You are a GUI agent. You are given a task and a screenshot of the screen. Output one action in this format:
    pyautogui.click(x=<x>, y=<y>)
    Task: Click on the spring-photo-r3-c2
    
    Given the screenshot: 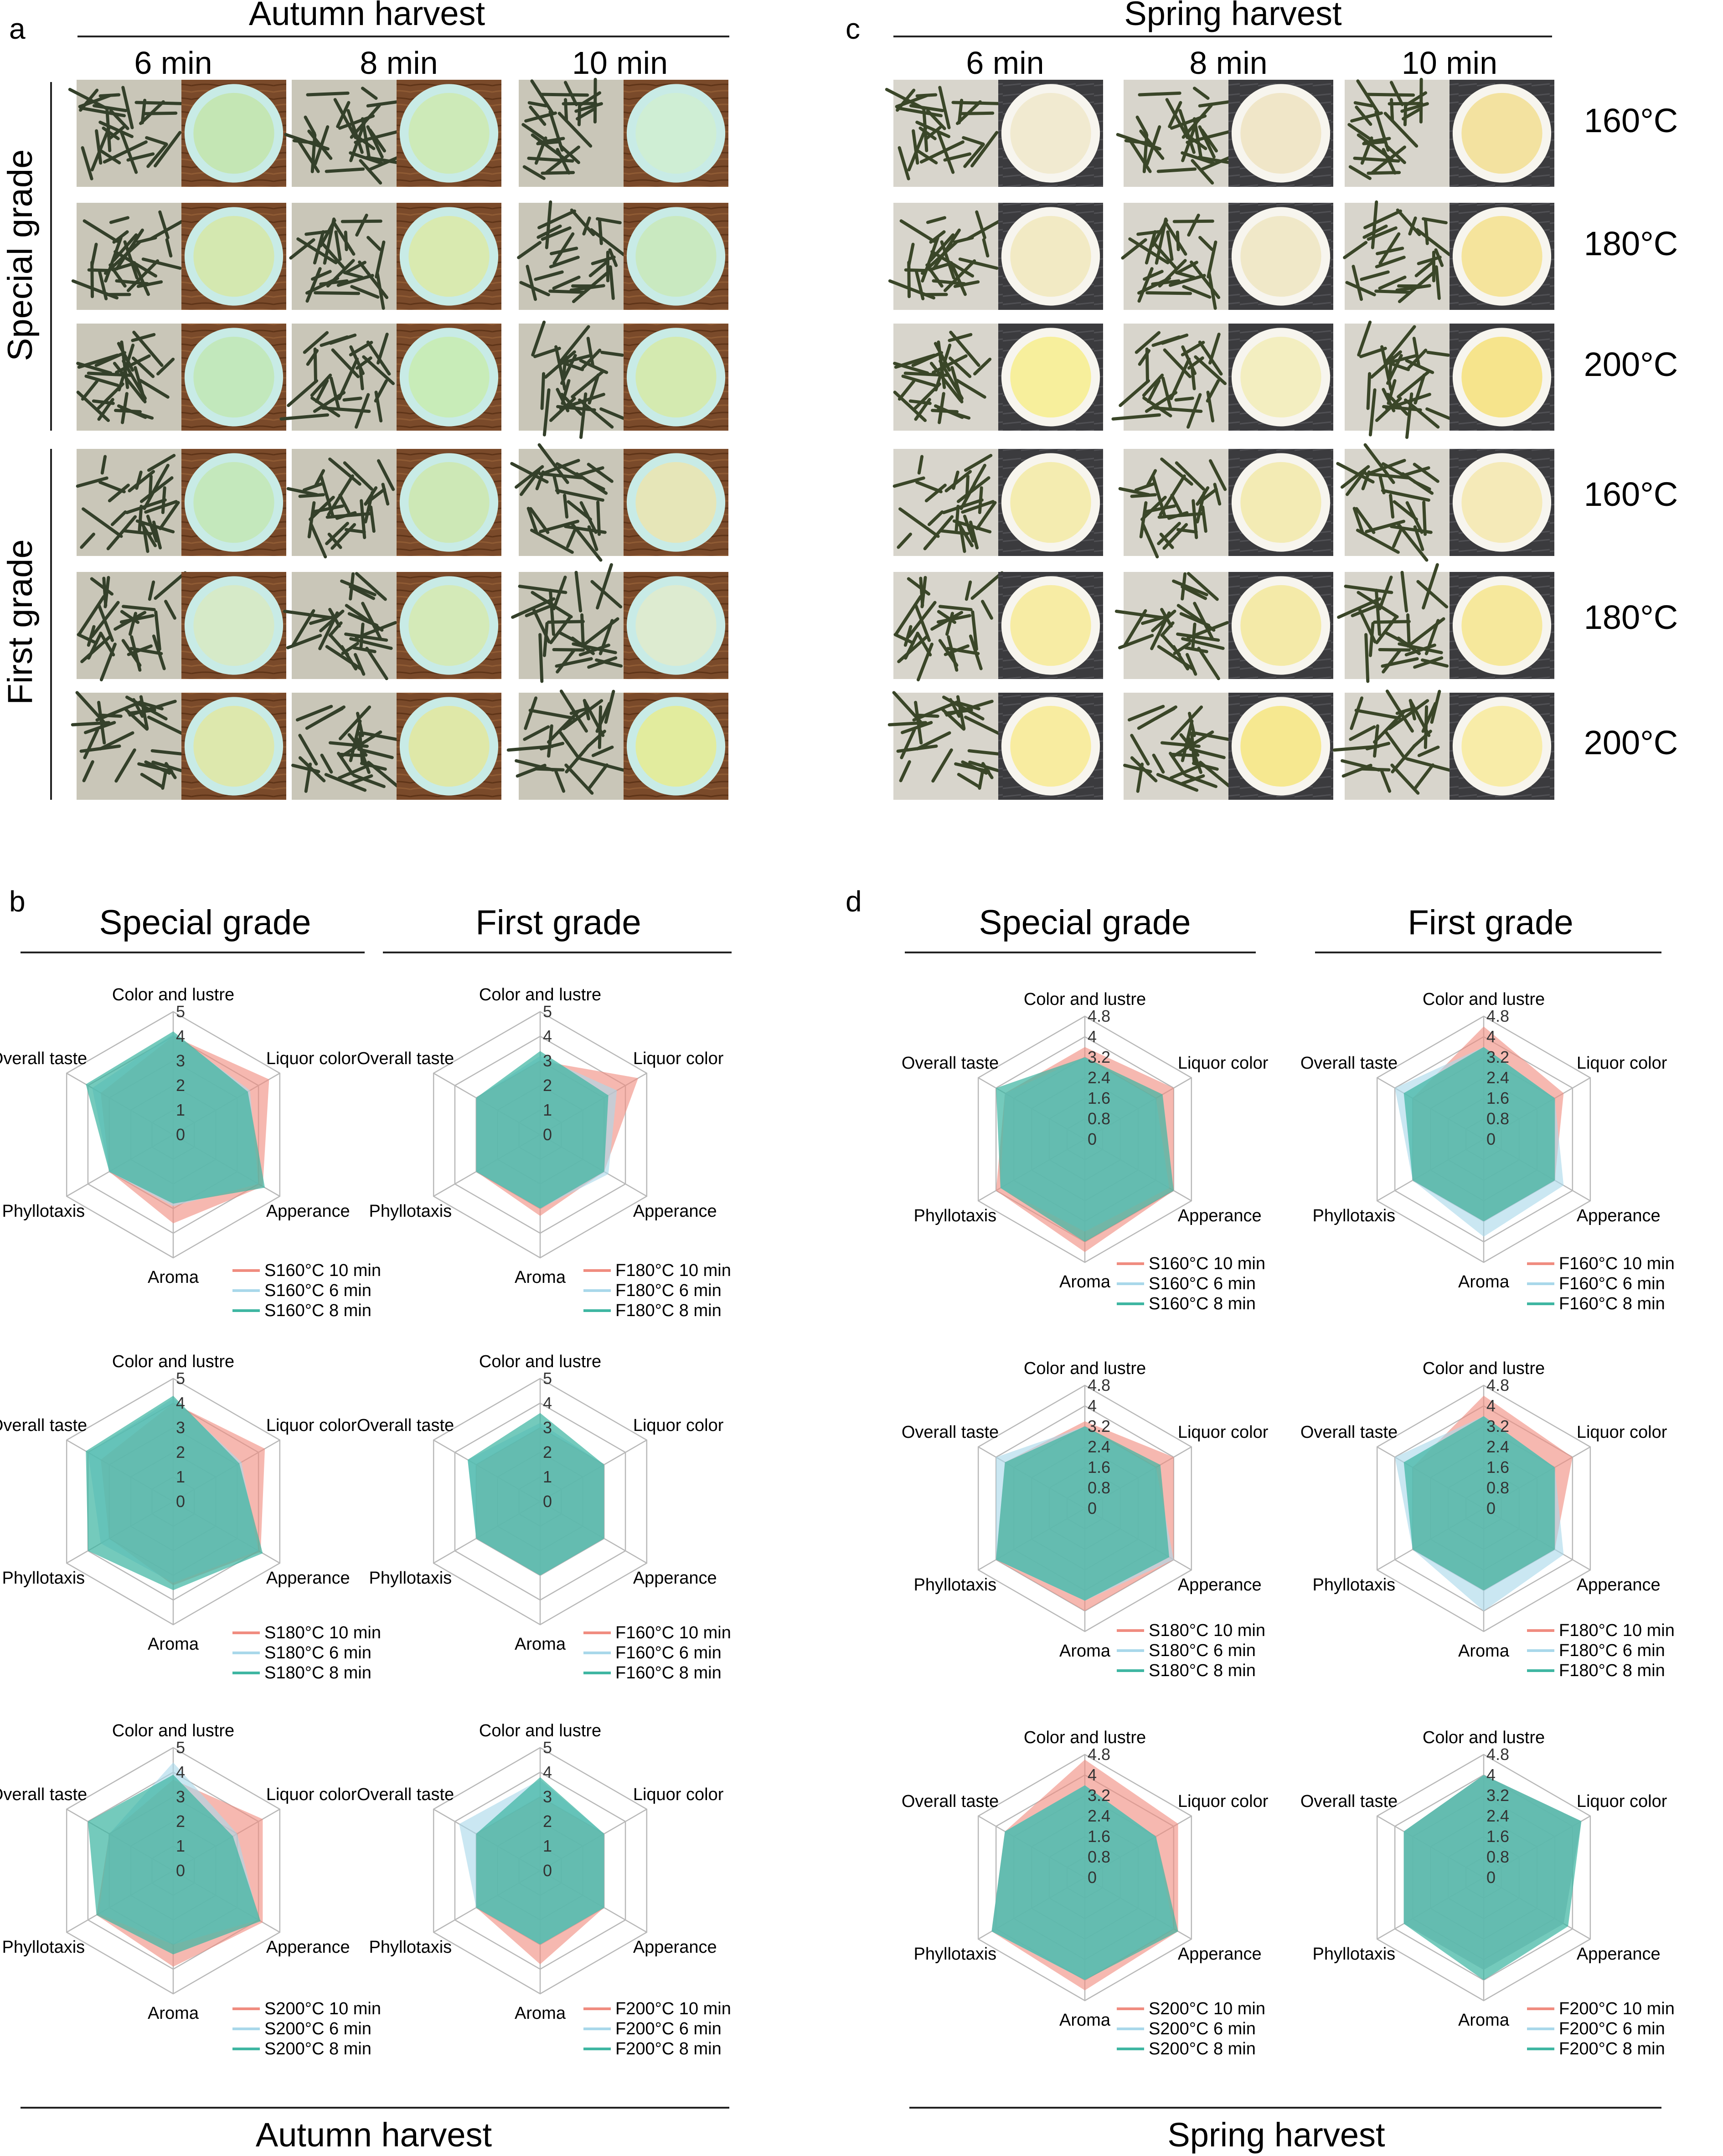 What is the action you would take?
    pyautogui.click(x=1222, y=378)
    